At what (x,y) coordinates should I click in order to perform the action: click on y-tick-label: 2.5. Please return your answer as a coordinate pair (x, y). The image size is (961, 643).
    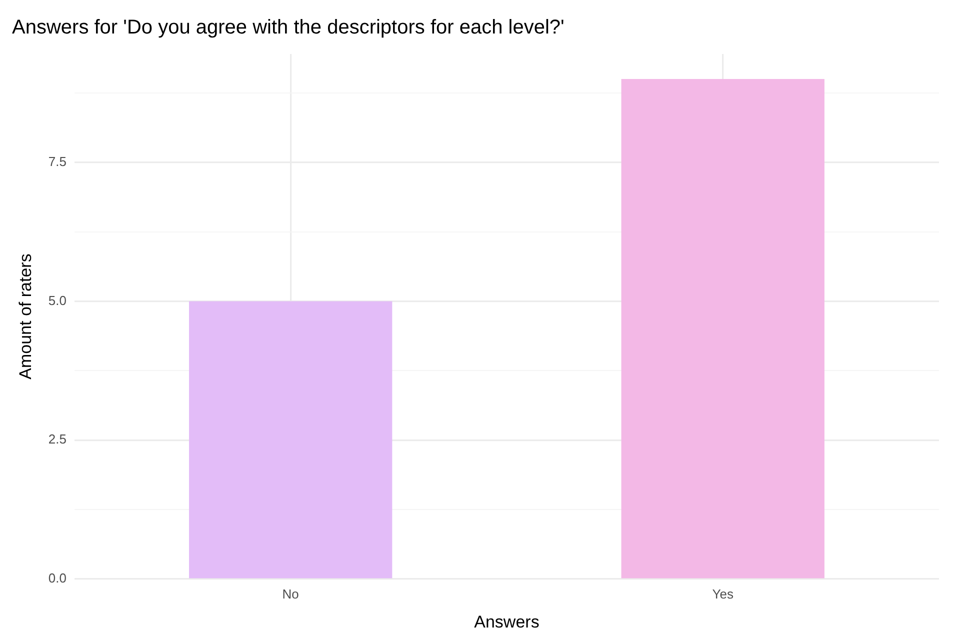
    Looking at the image, I should click on (57, 439).